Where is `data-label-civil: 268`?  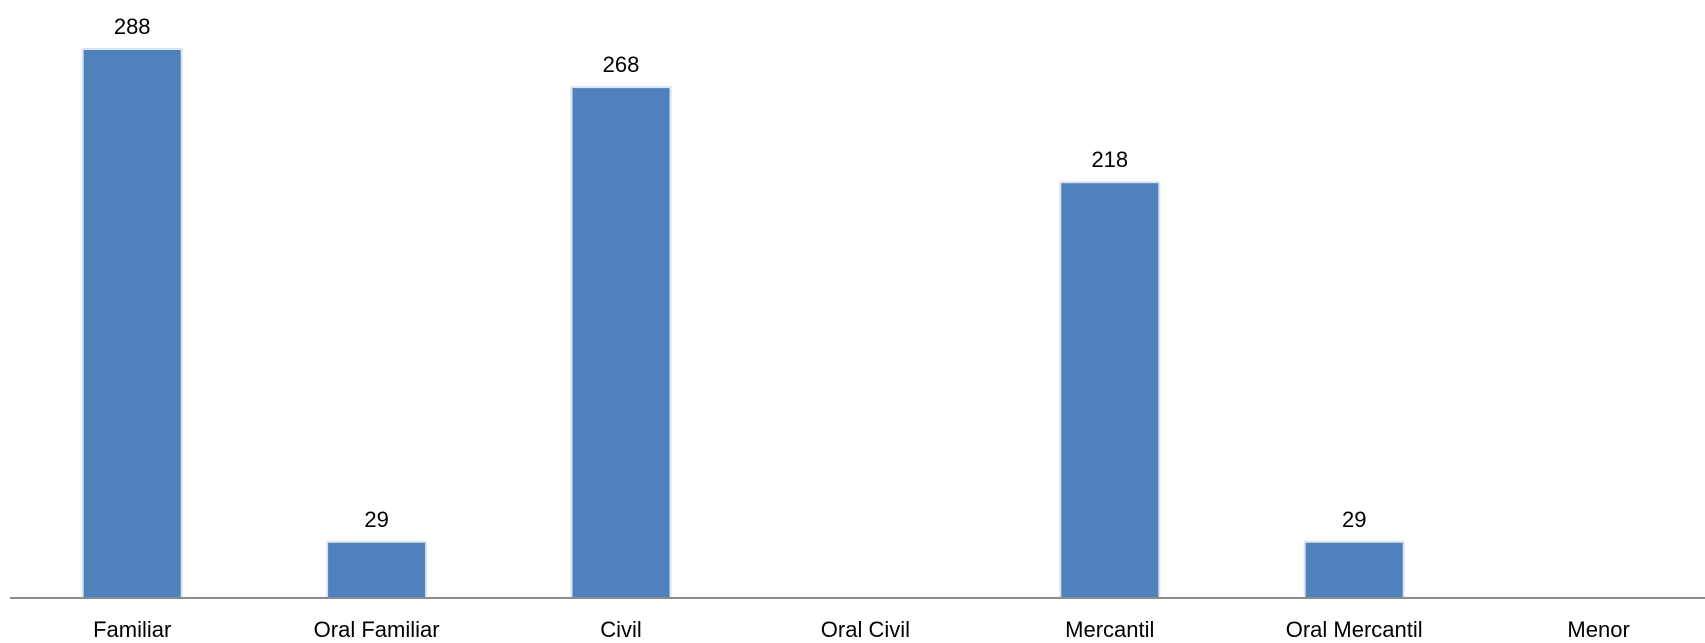 data-label-civil: 268 is located at coordinates (621, 64).